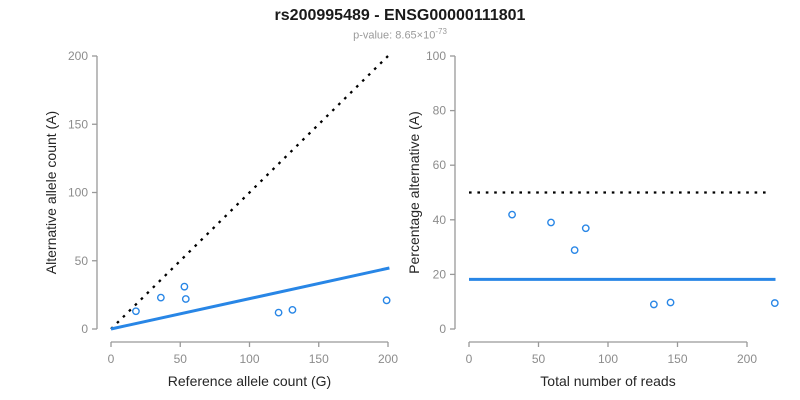  I want to click on pvalue-exponent: -73, so click(441, 31).